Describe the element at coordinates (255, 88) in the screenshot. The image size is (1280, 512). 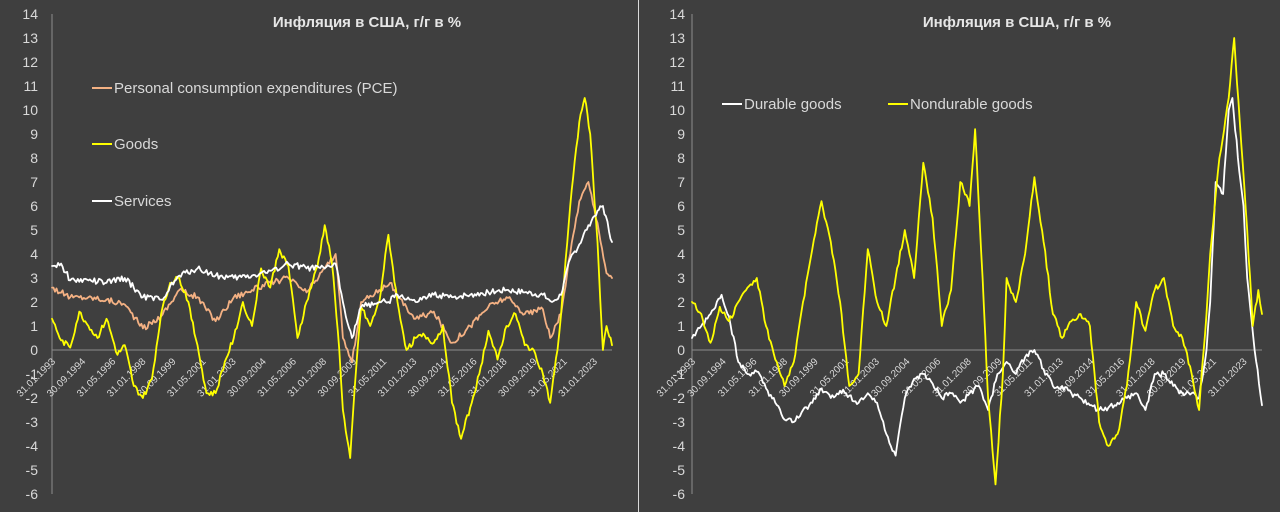
I see `legend-label-pce: Personal consumption expenditures (PCE)` at that location.